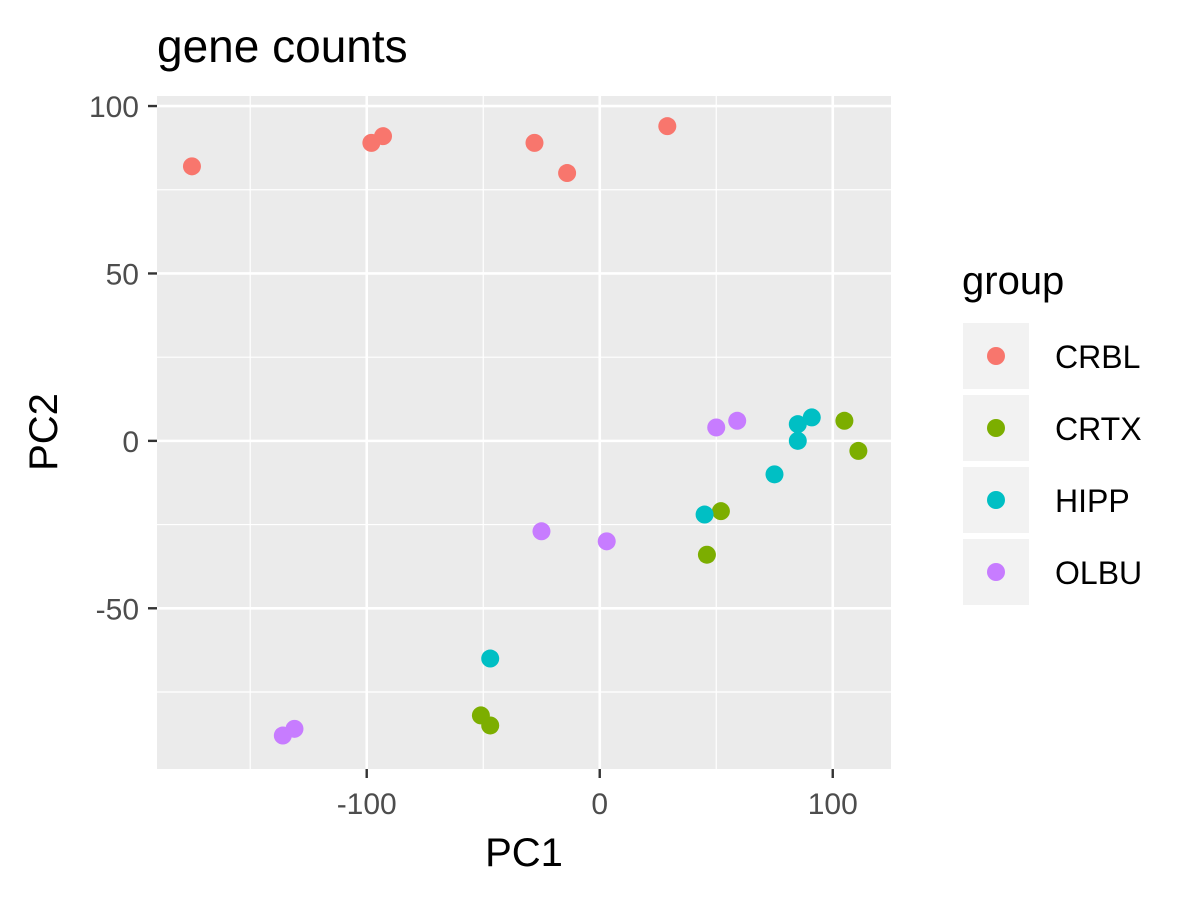  I want to click on x-tick-label: 100, so click(833, 804).